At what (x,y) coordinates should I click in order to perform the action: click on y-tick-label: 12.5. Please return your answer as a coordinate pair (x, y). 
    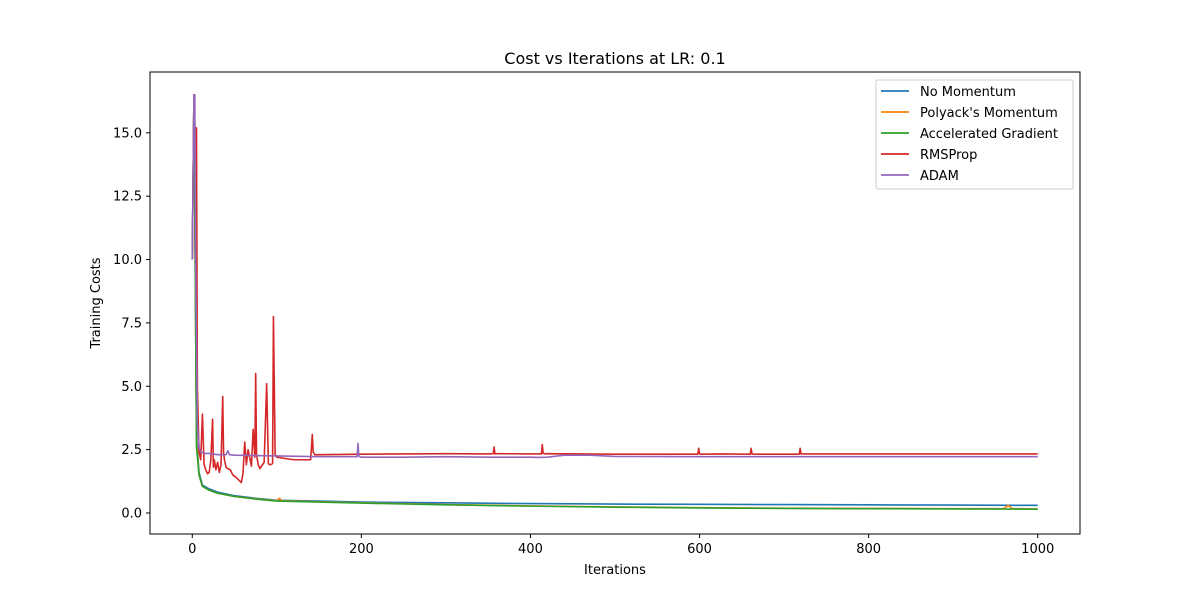
    Looking at the image, I should click on (127, 197).